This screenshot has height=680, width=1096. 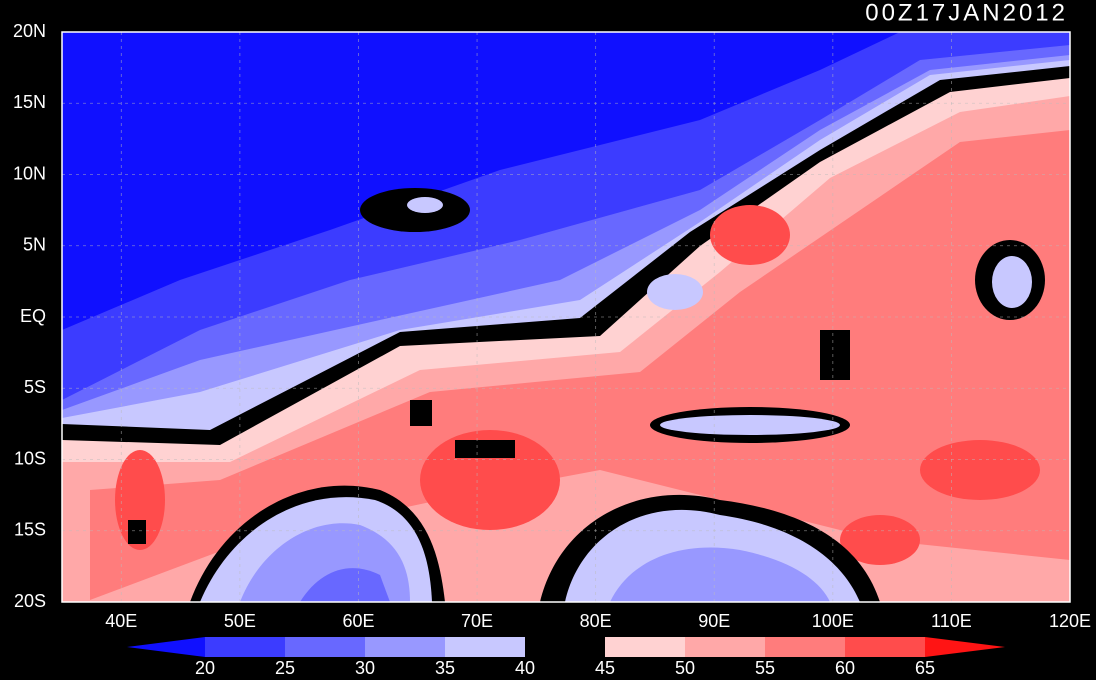 I want to click on colorbar-label: 65, so click(x=925, y=668).